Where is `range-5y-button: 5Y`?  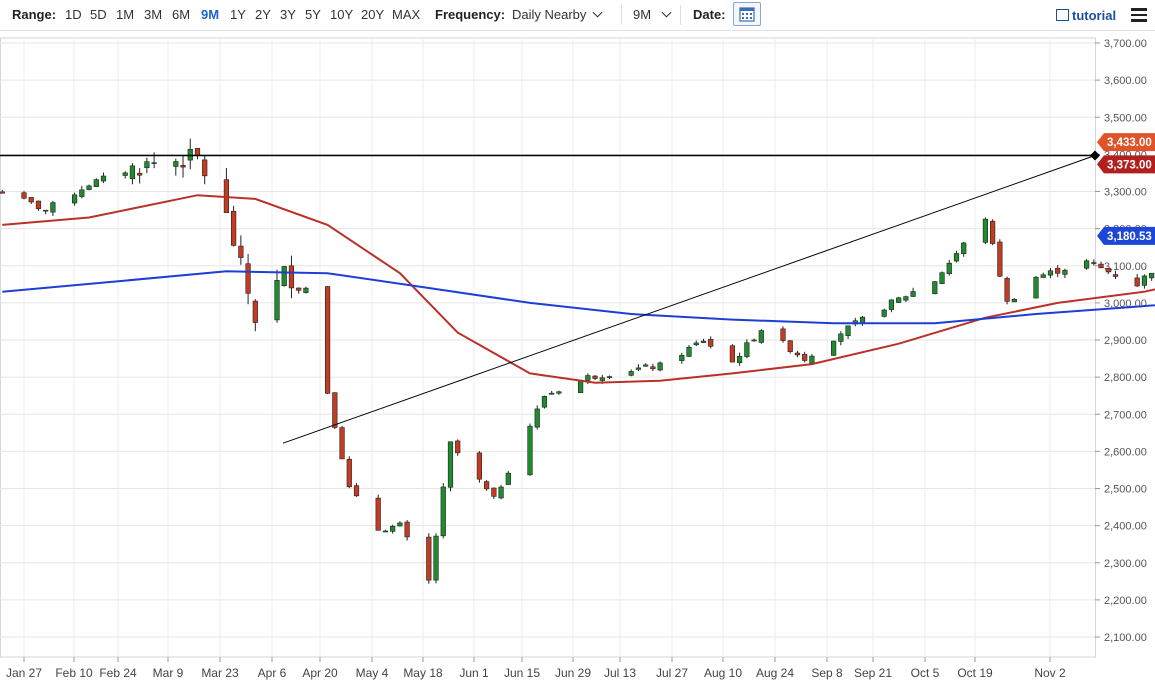 range-5y-button: 5Y is located at coordinates (313, 14).